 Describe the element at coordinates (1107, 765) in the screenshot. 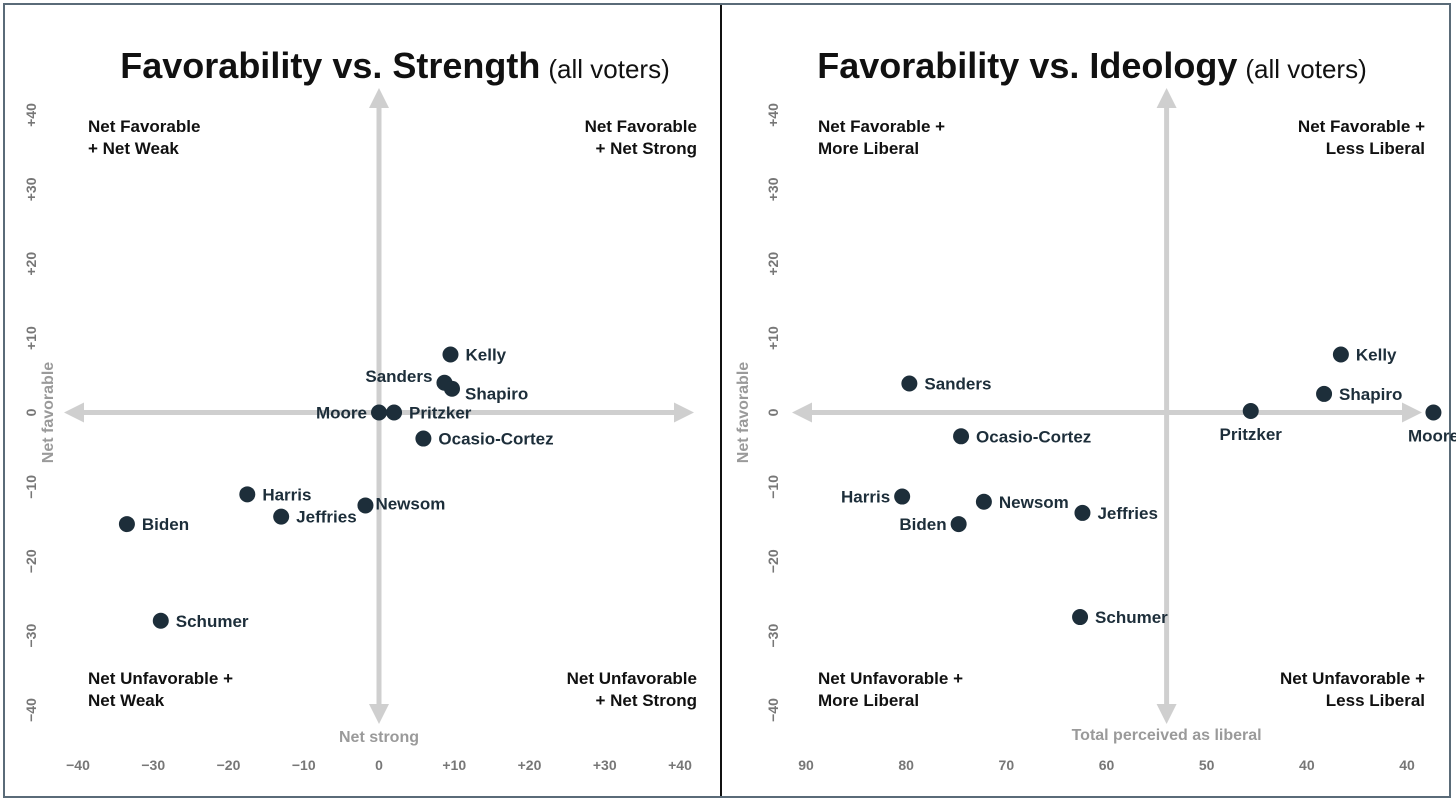

I see `x-tick-label: 60` at that location.